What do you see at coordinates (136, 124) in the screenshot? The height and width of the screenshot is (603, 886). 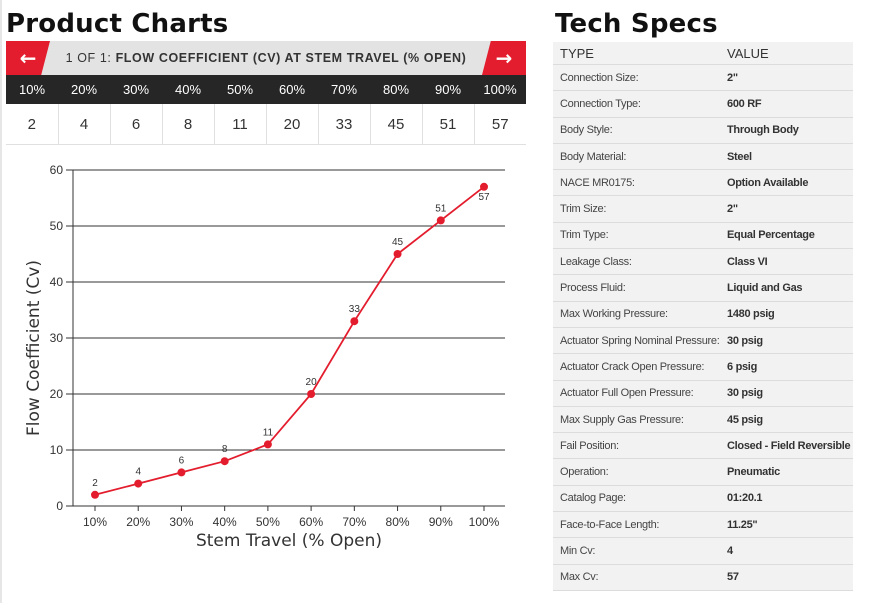 I see `cv-value-cell: 6` at bounding box center [136, 124].